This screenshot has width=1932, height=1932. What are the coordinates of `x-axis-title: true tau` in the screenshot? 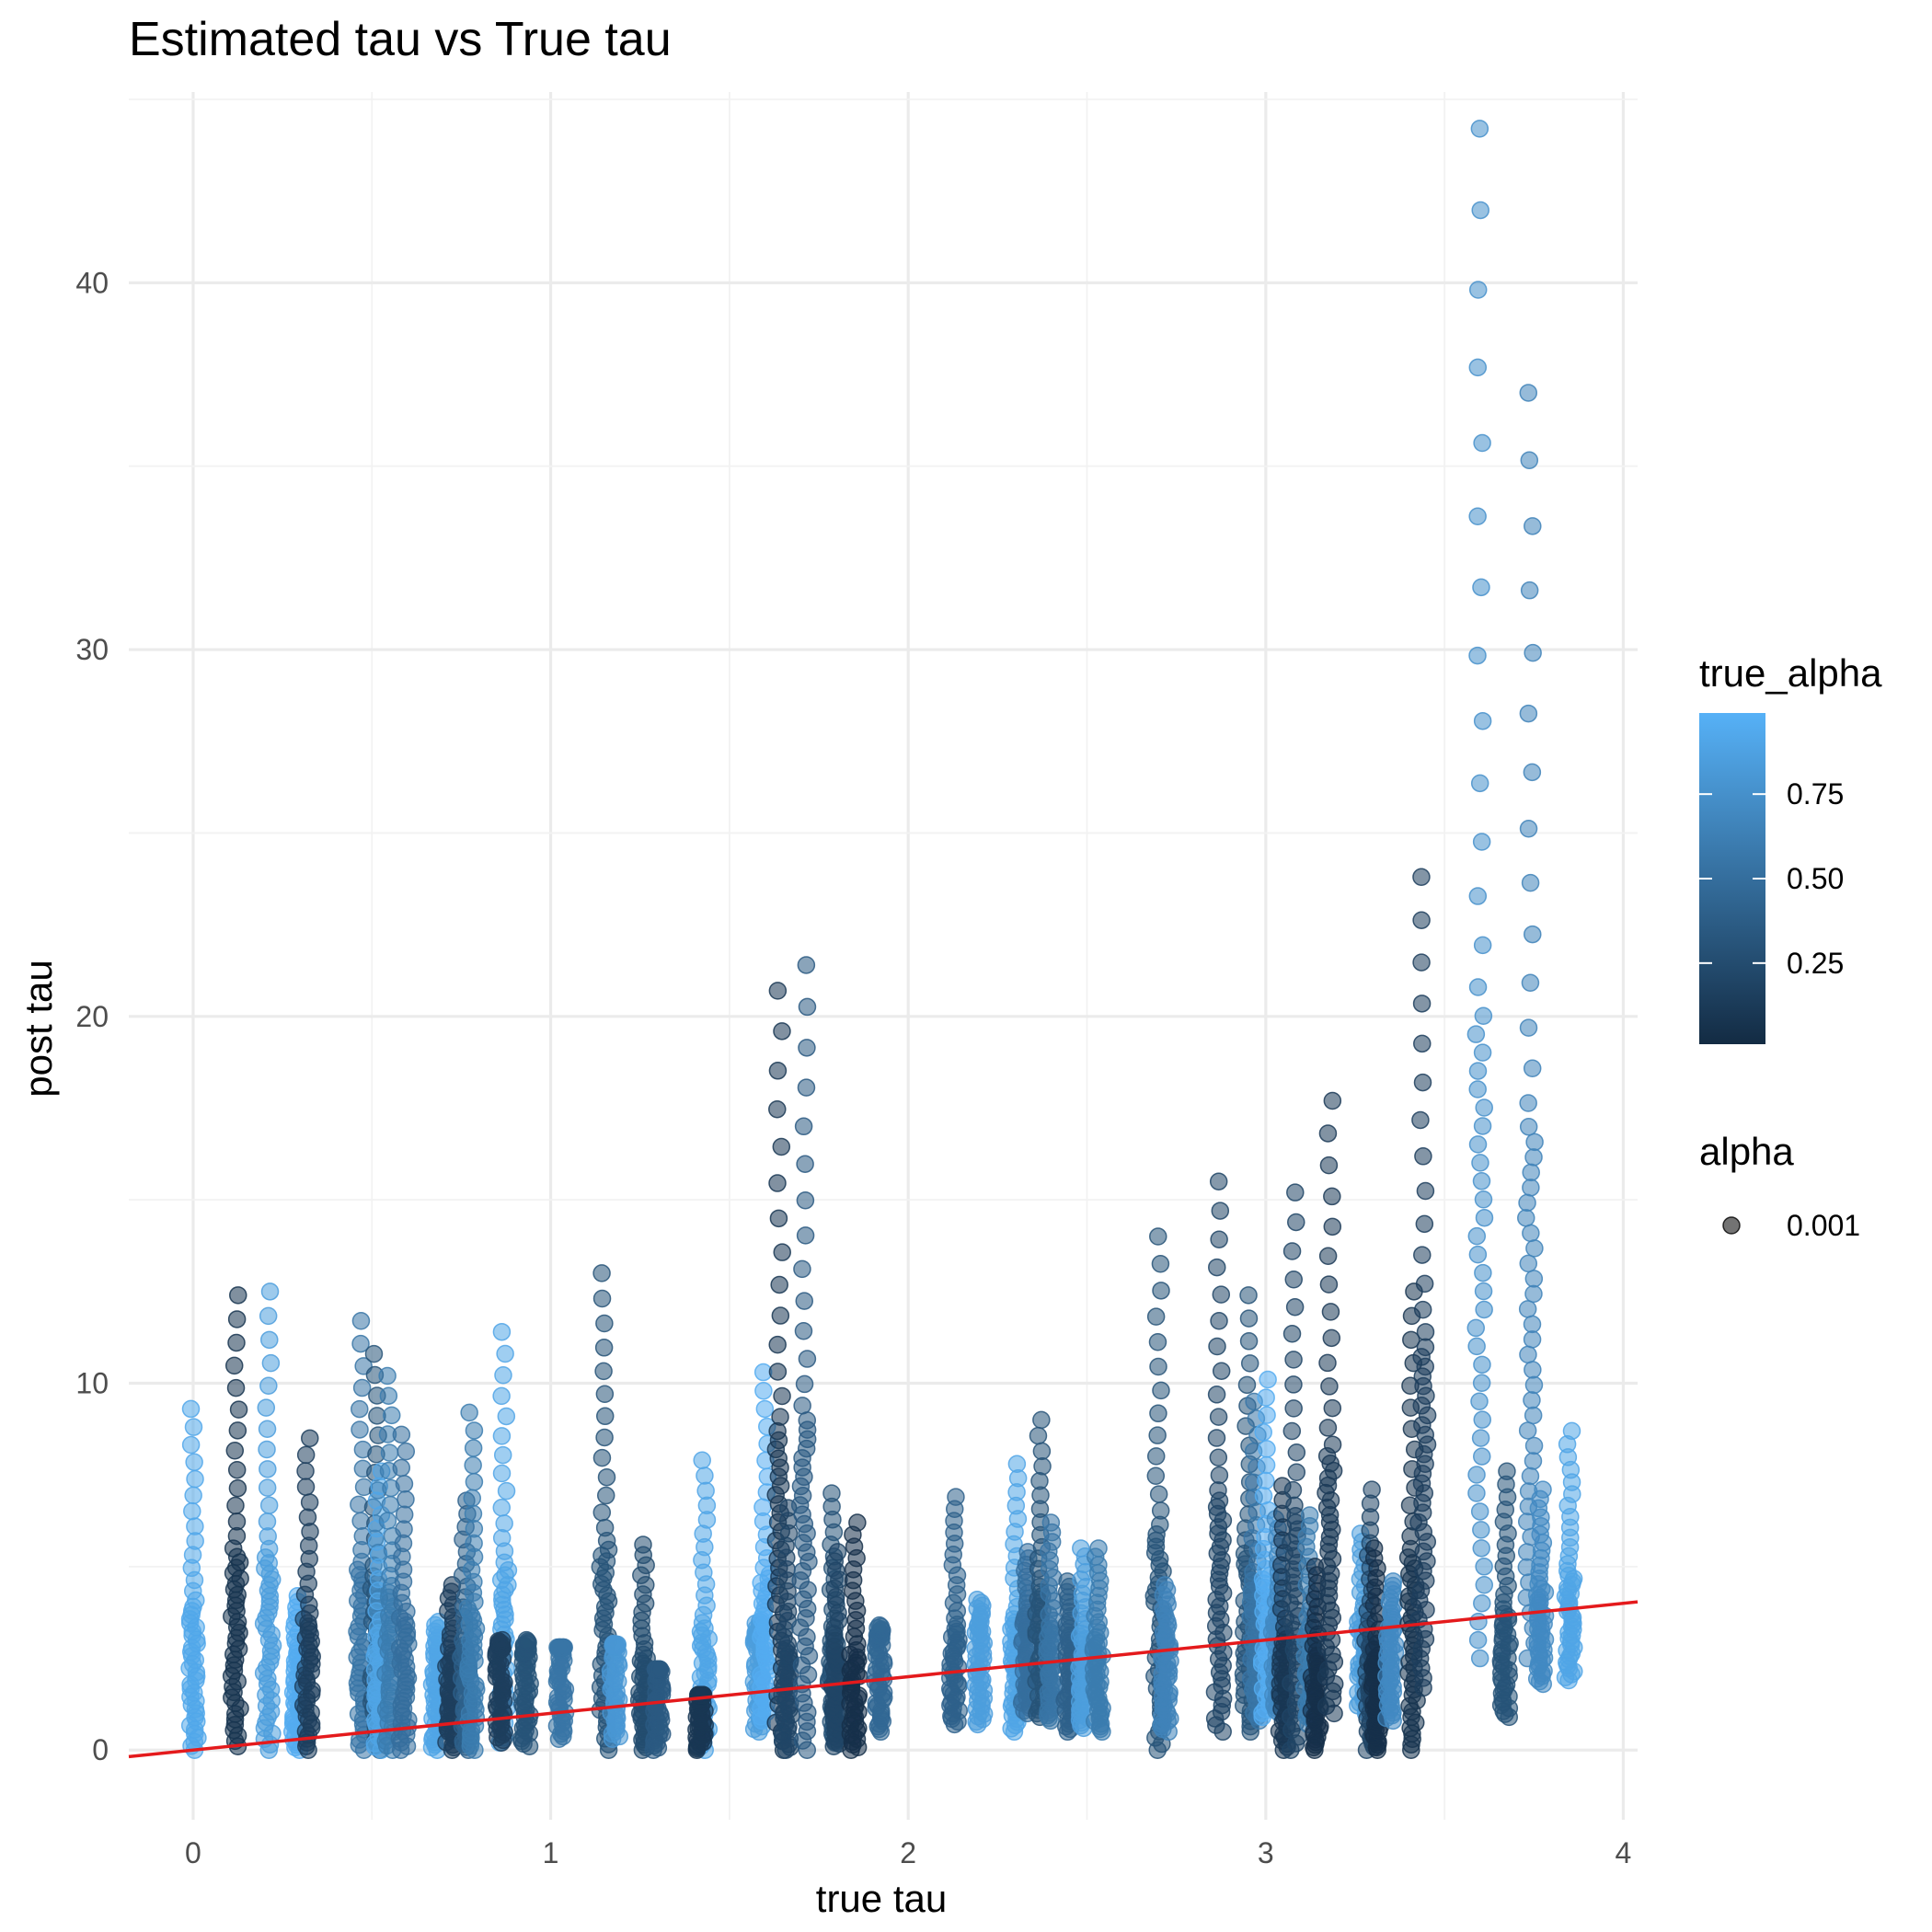 It's located at (881, 1898).